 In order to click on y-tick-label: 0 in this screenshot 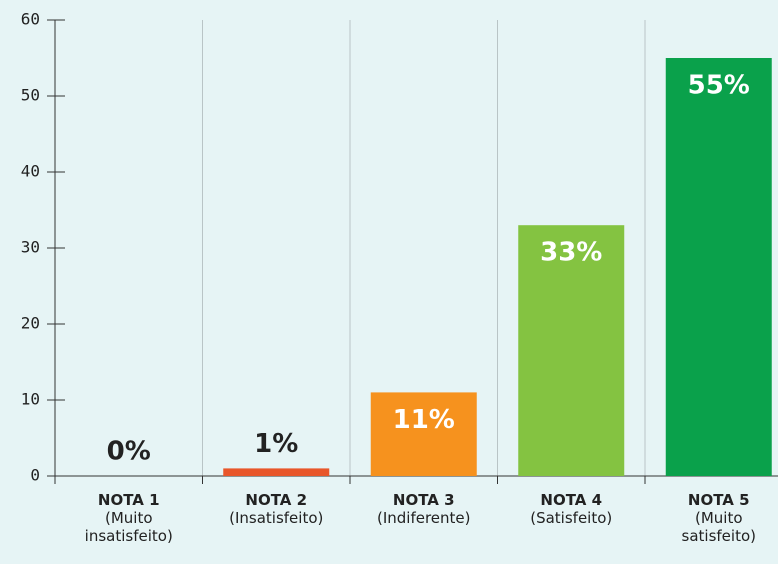, I will do `click(35, 475)`.